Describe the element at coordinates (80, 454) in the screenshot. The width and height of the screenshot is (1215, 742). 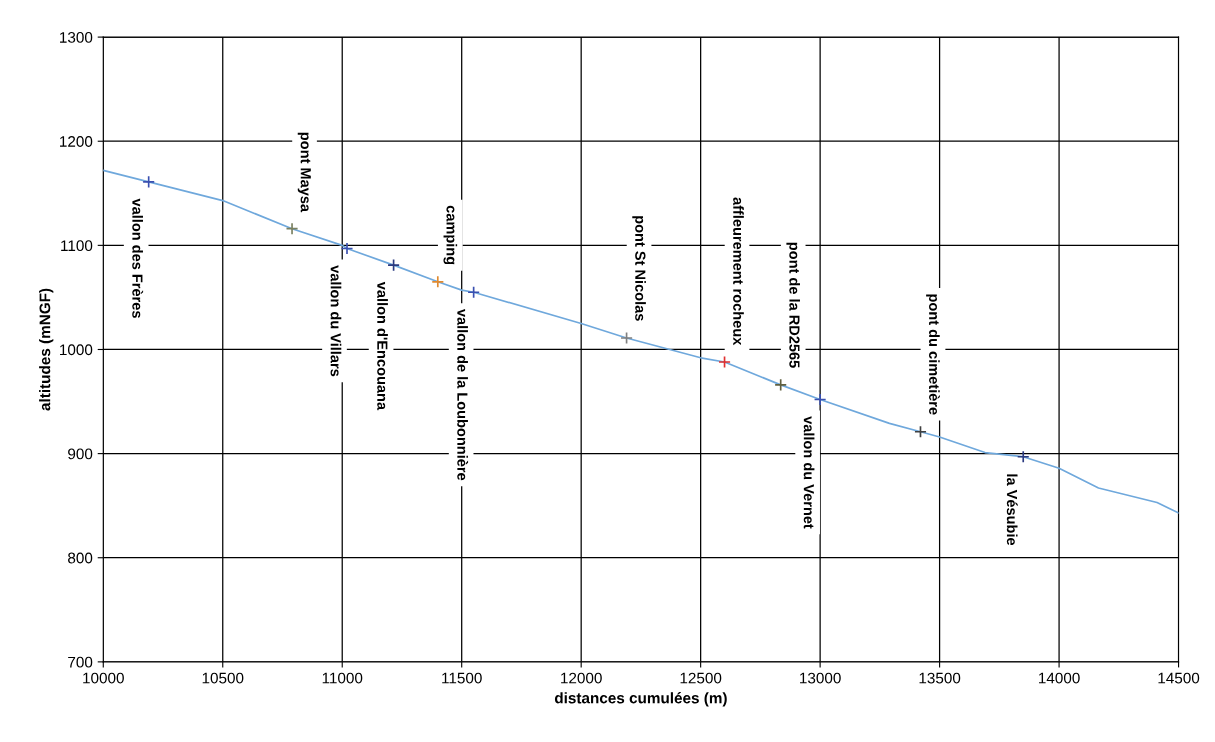
I see `y-tick-label: 900` at that location.